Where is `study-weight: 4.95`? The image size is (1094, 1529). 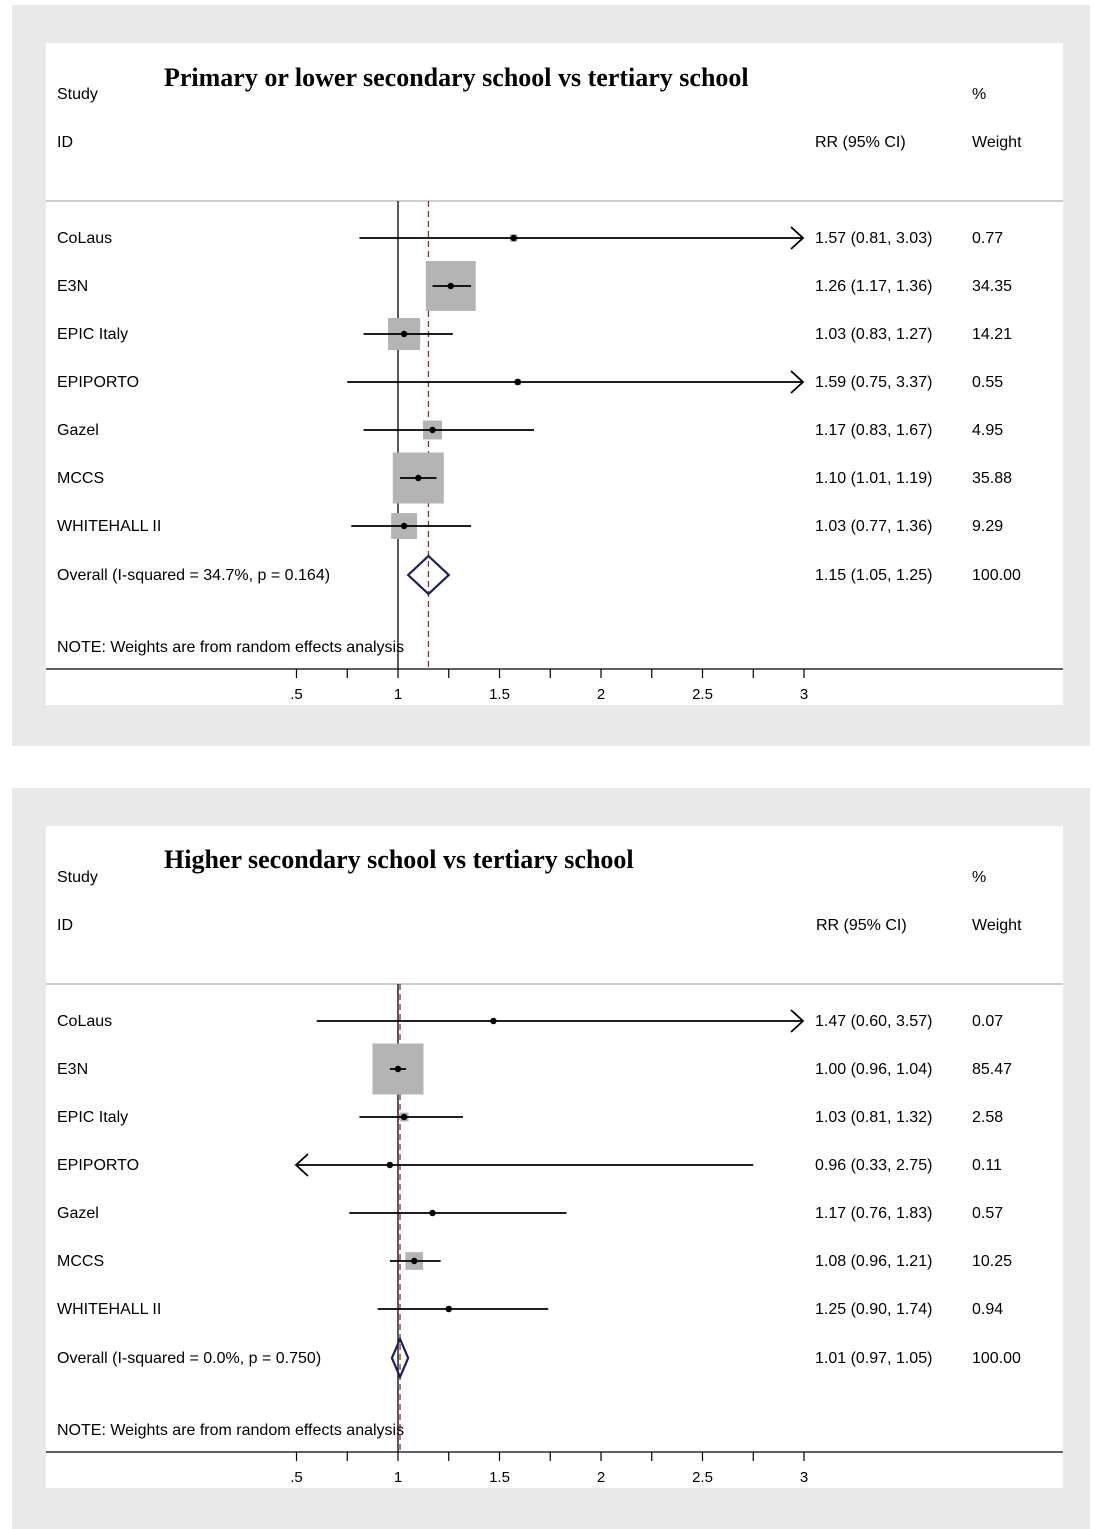 study-weight: 4.95 is located at coordinates (987, 430).